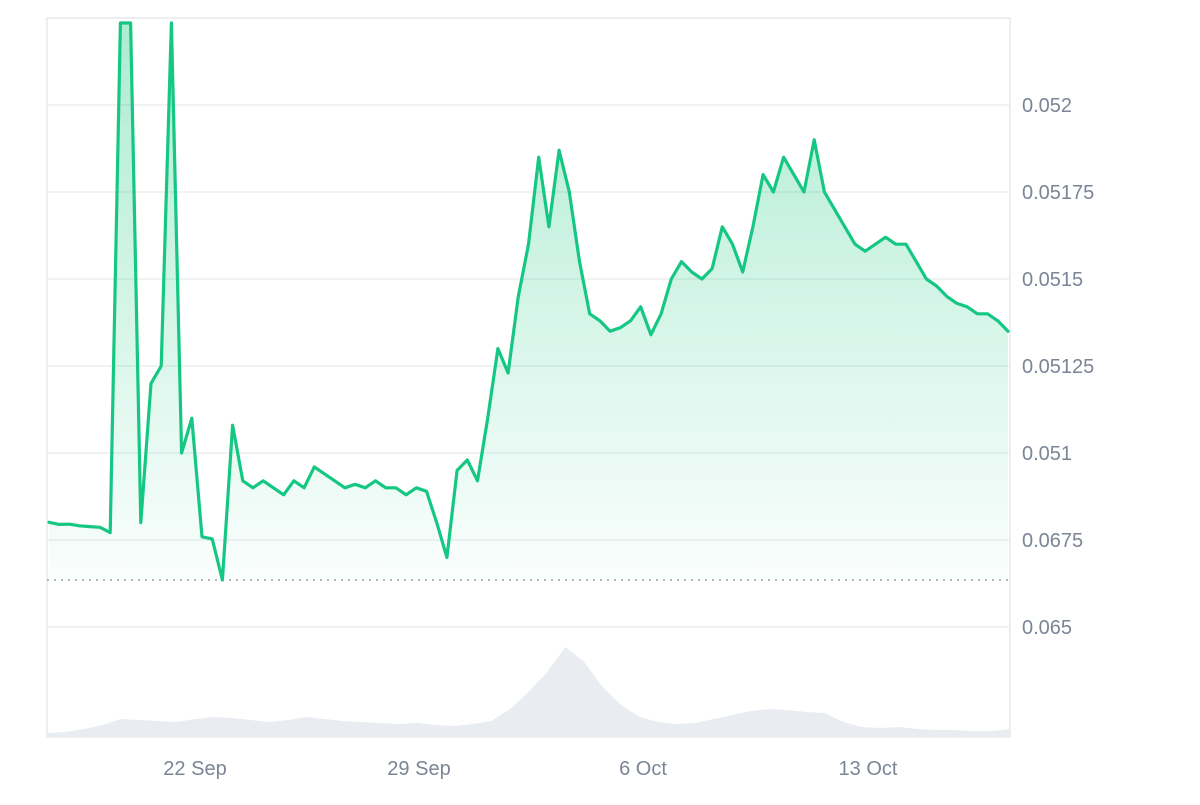 The image size is (1200, 805). Describe the element at coordinates (643, 769) in the screenshot. I see `x-tick-label: 6 Oct` at that location.